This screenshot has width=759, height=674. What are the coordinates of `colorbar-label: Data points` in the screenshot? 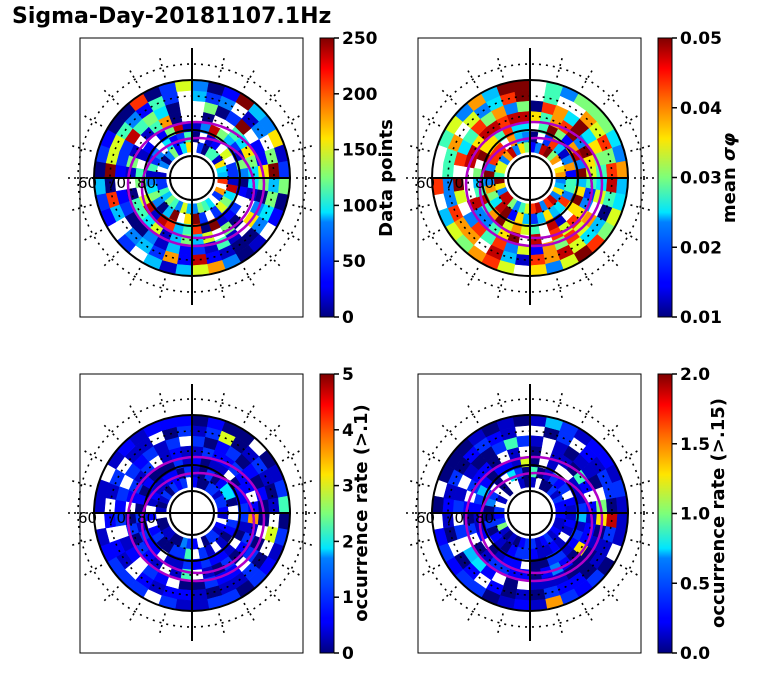 It's located at (386, 178).